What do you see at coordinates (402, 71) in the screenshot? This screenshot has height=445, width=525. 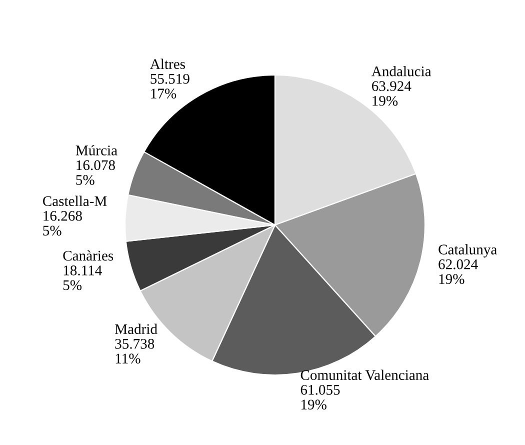 I see `slice-label: Andalucia` at bounding box center [402, 71].